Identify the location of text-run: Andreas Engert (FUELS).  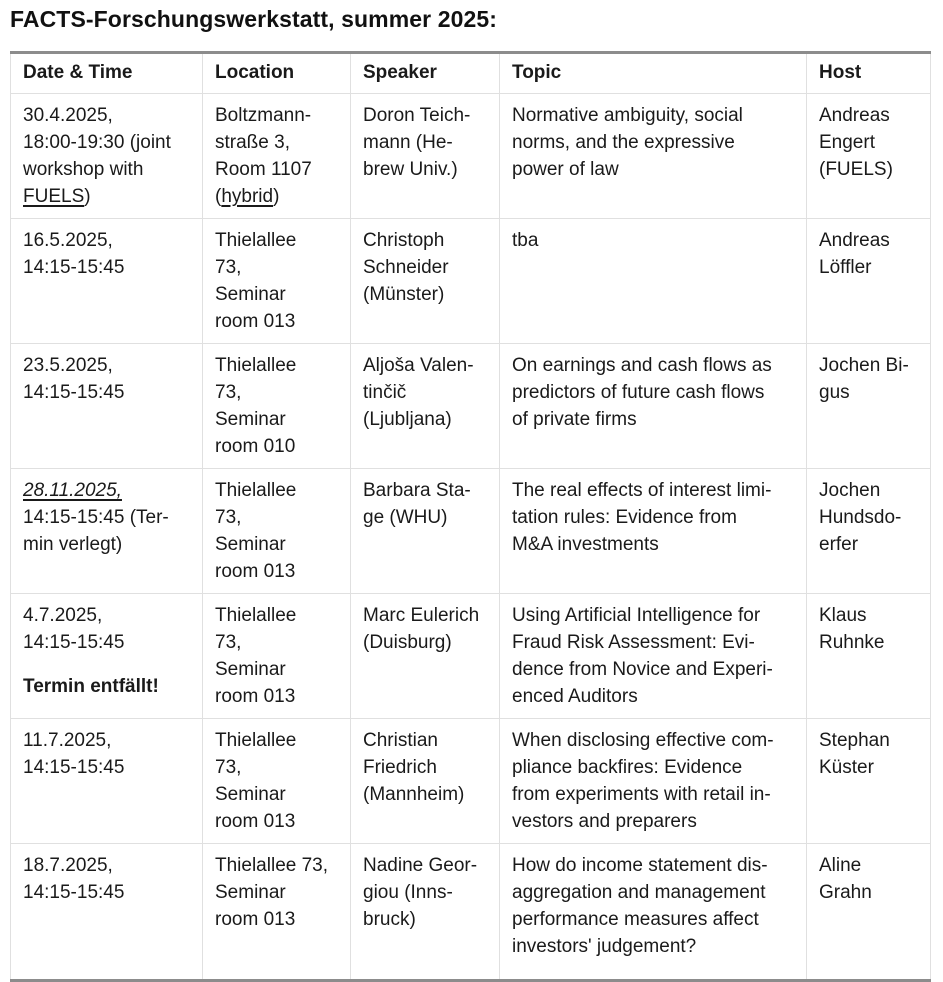
(856, 142).